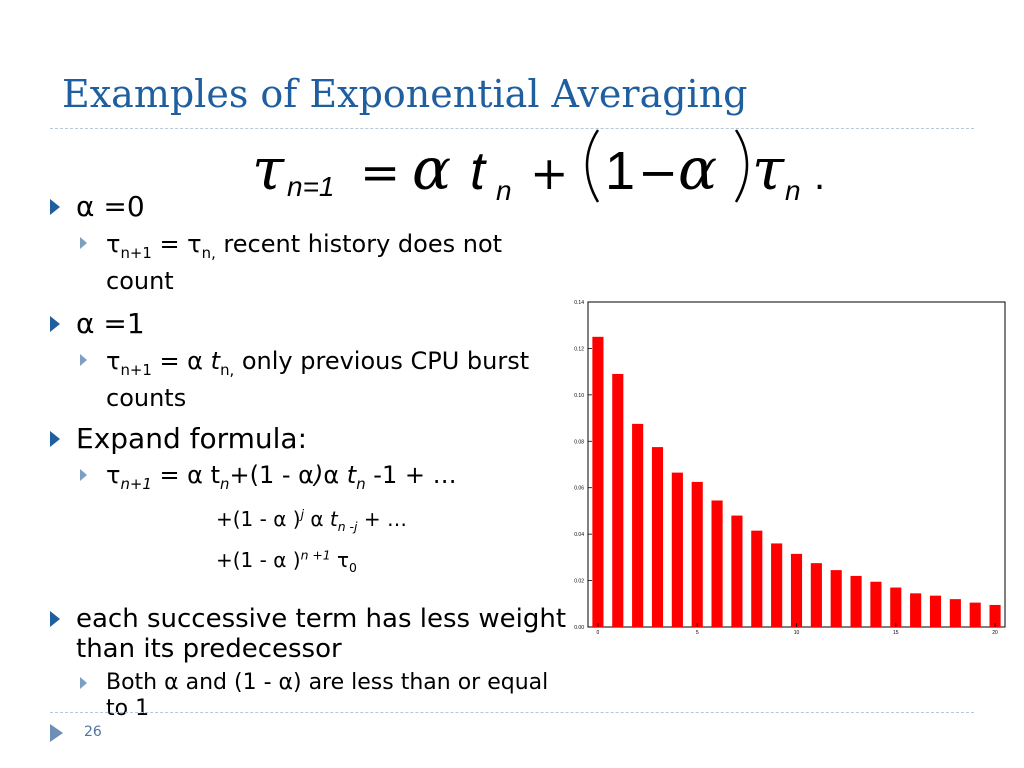  What do you see at coordinates (579, 582) in the screenshot?
I see `y-tick-label: 0.02` at bounding box center [579, 582].